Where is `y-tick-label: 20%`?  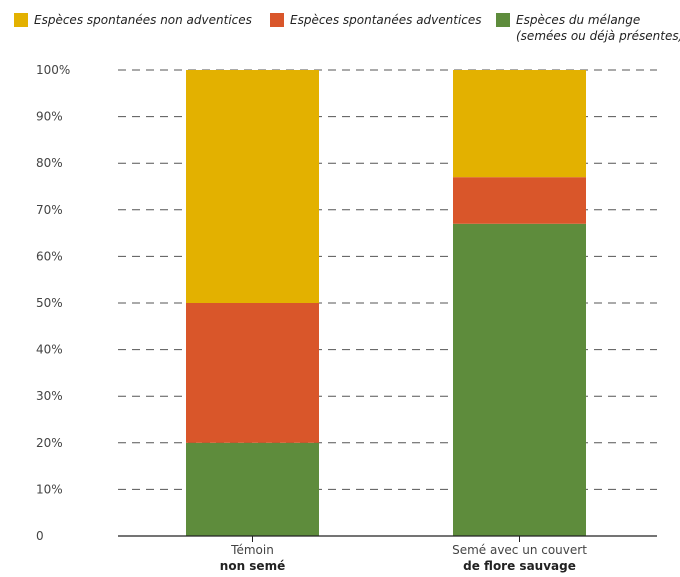
y-tick-label: 20% is located at coordinates (49, 443).